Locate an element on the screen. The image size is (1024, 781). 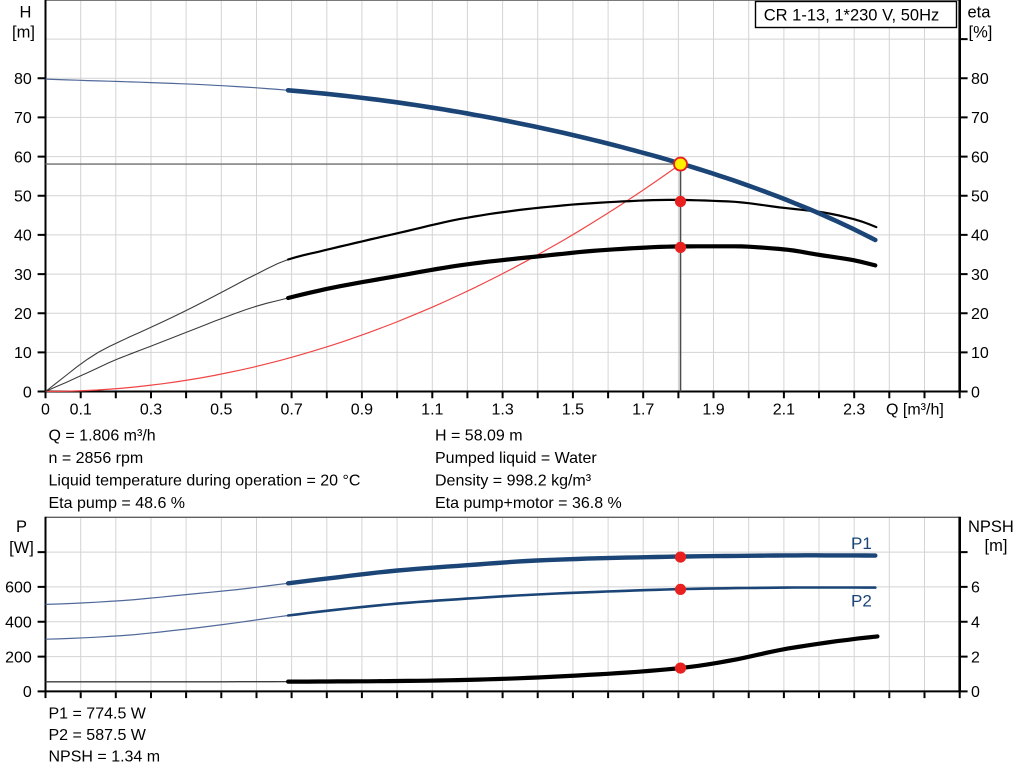
svg-text: 0.7 is located at coordinates (291, 410).